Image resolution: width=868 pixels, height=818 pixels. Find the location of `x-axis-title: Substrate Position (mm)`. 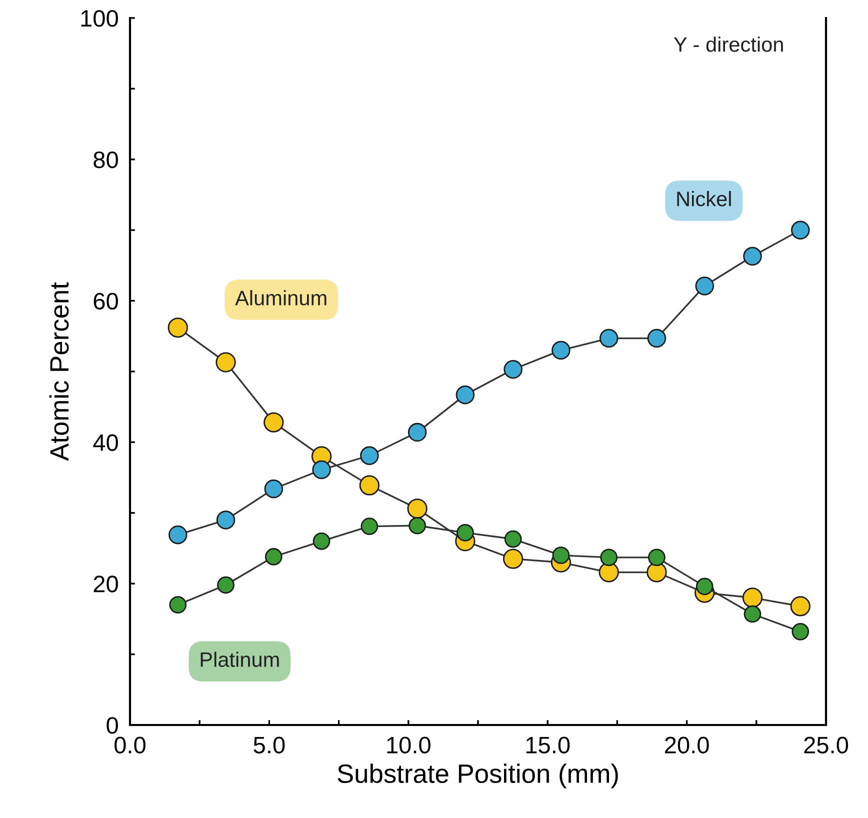

x-axis-title: Substrate Position (mm) is located at coordinates (478, 776).